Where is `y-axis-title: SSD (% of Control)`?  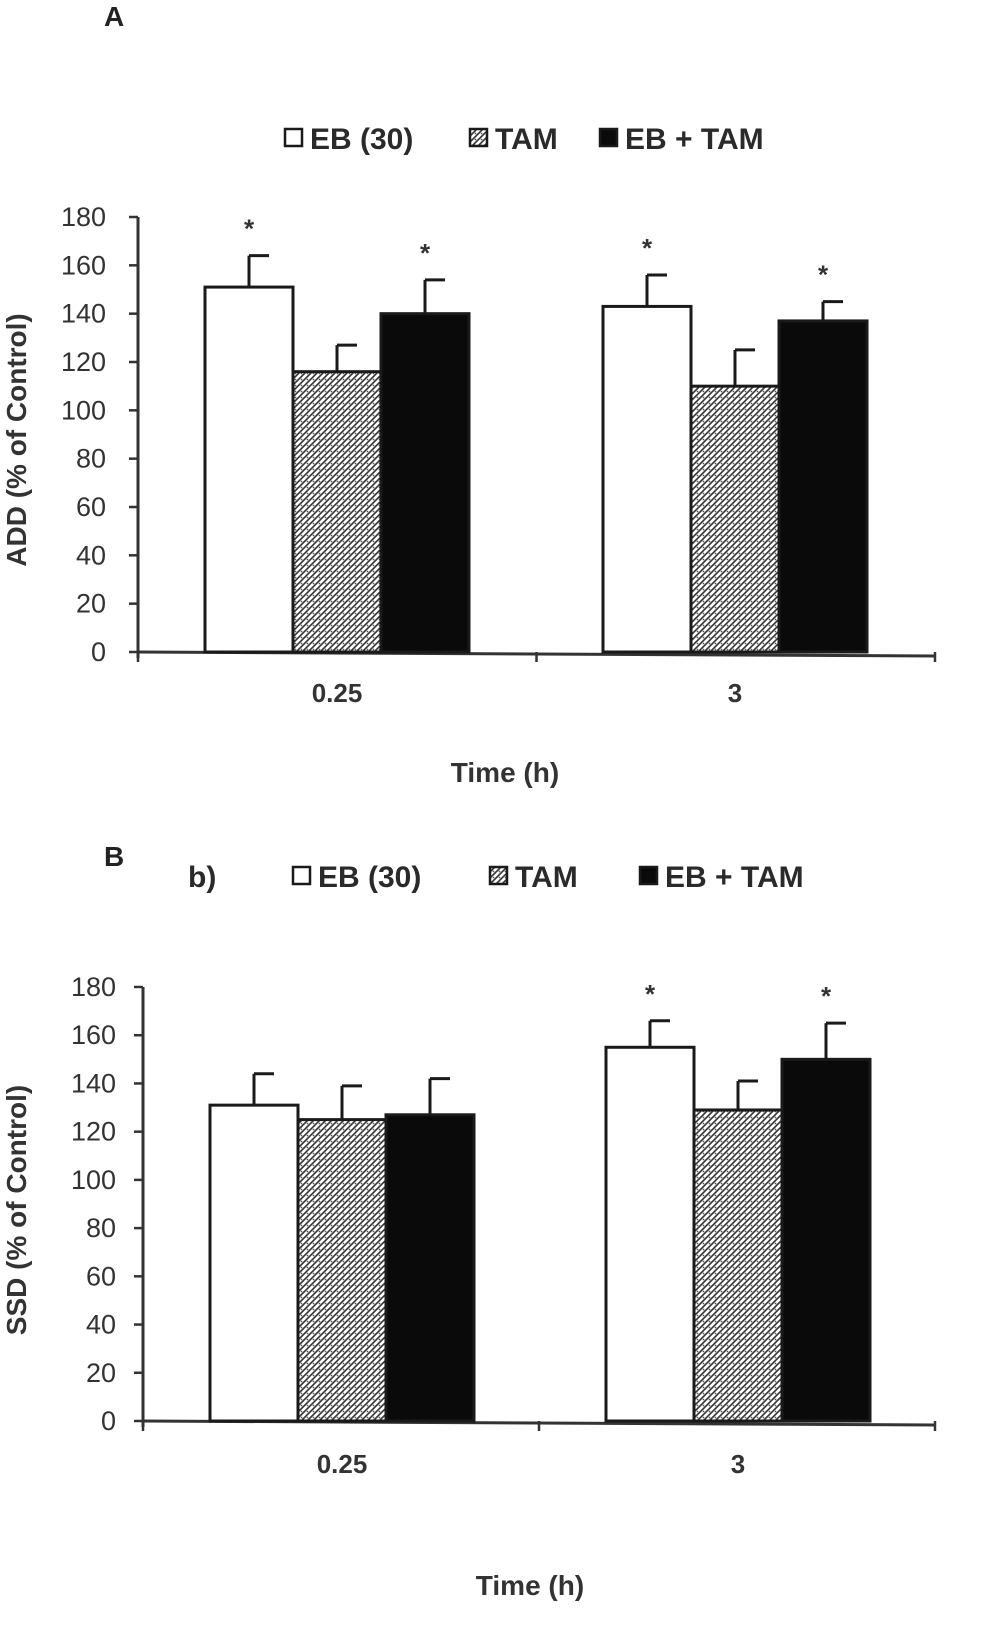 y-axis-title: SSD (% of Control) is located at coordinates (16, 1210).